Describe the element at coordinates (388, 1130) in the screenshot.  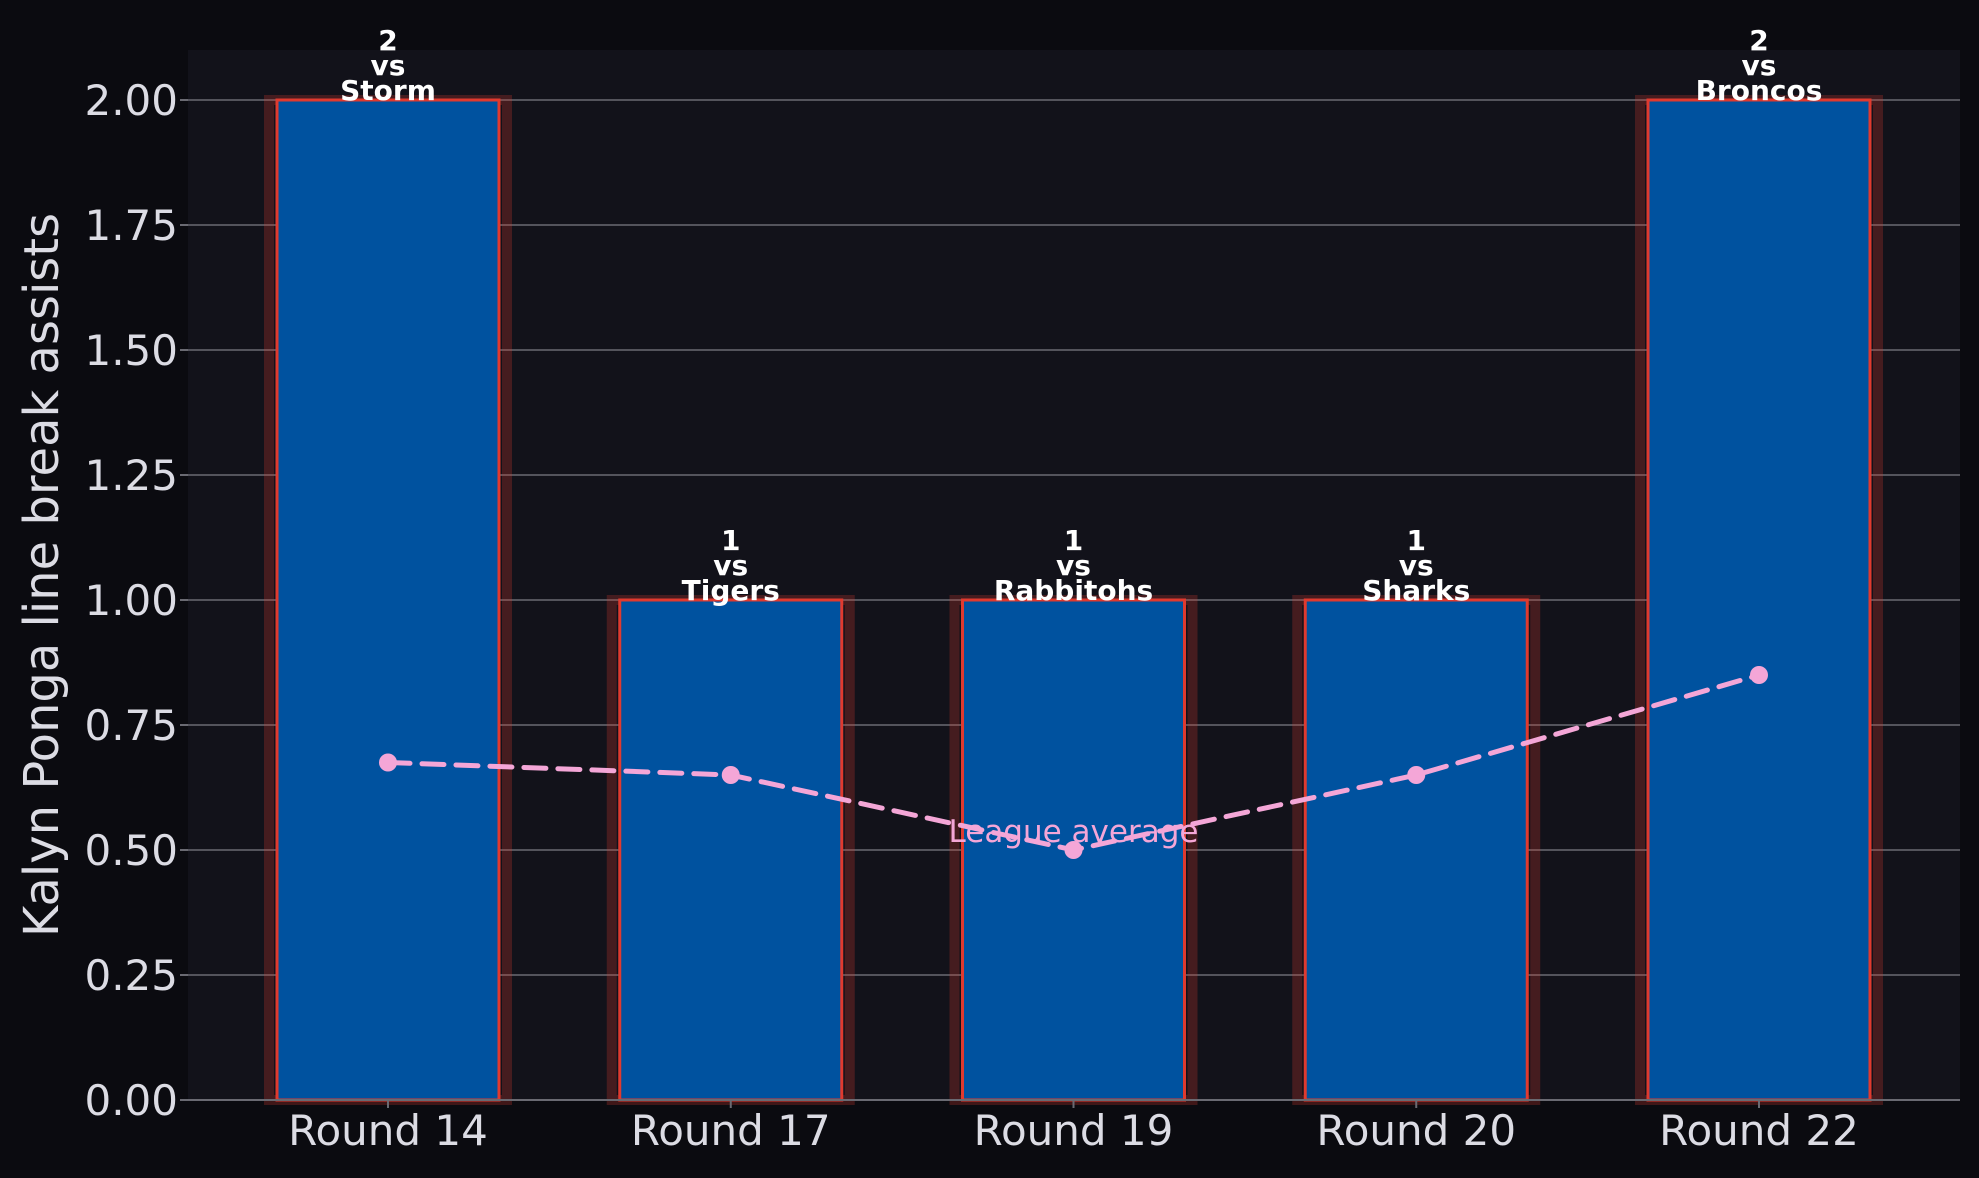
I see `x-tick-label: Round 14` at that location.